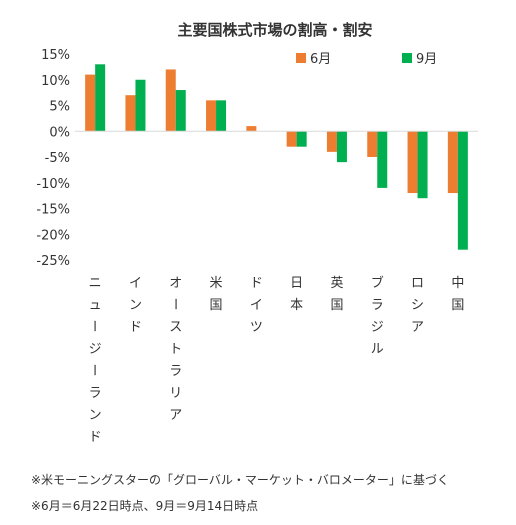  Describe the element at coordinates (57, 158) in the screenshot. I see `y-tick-label: -5%` at that location.